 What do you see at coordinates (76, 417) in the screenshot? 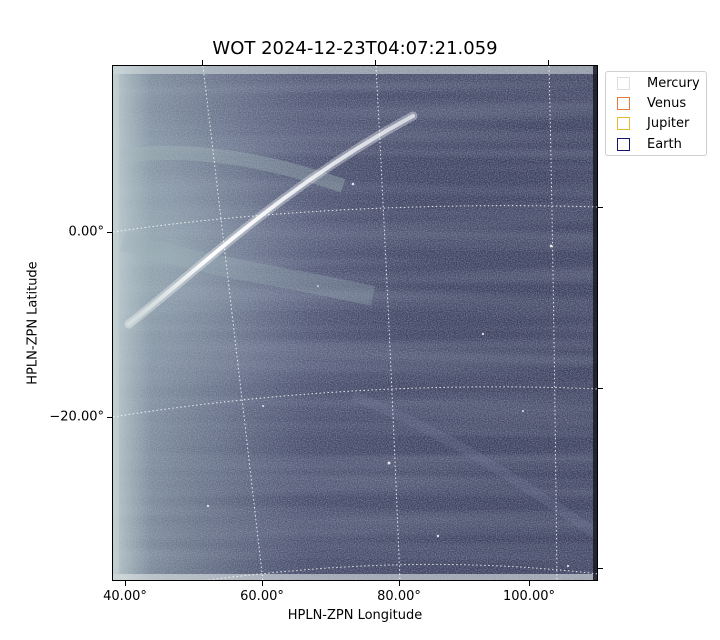
I see `y-tick-label: −20.00°` at bounding box center [76, 417].